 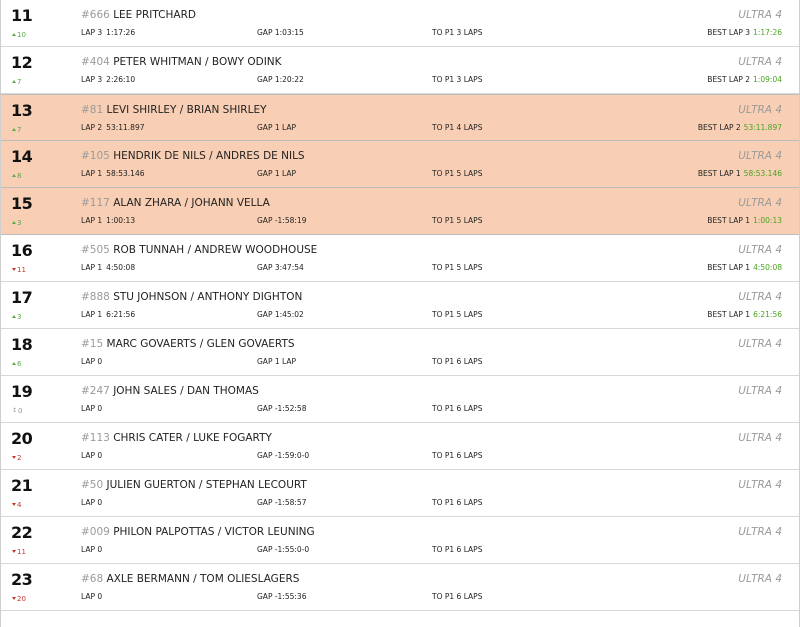 I want to click on position-change: 2, so click(x=16, y=458).